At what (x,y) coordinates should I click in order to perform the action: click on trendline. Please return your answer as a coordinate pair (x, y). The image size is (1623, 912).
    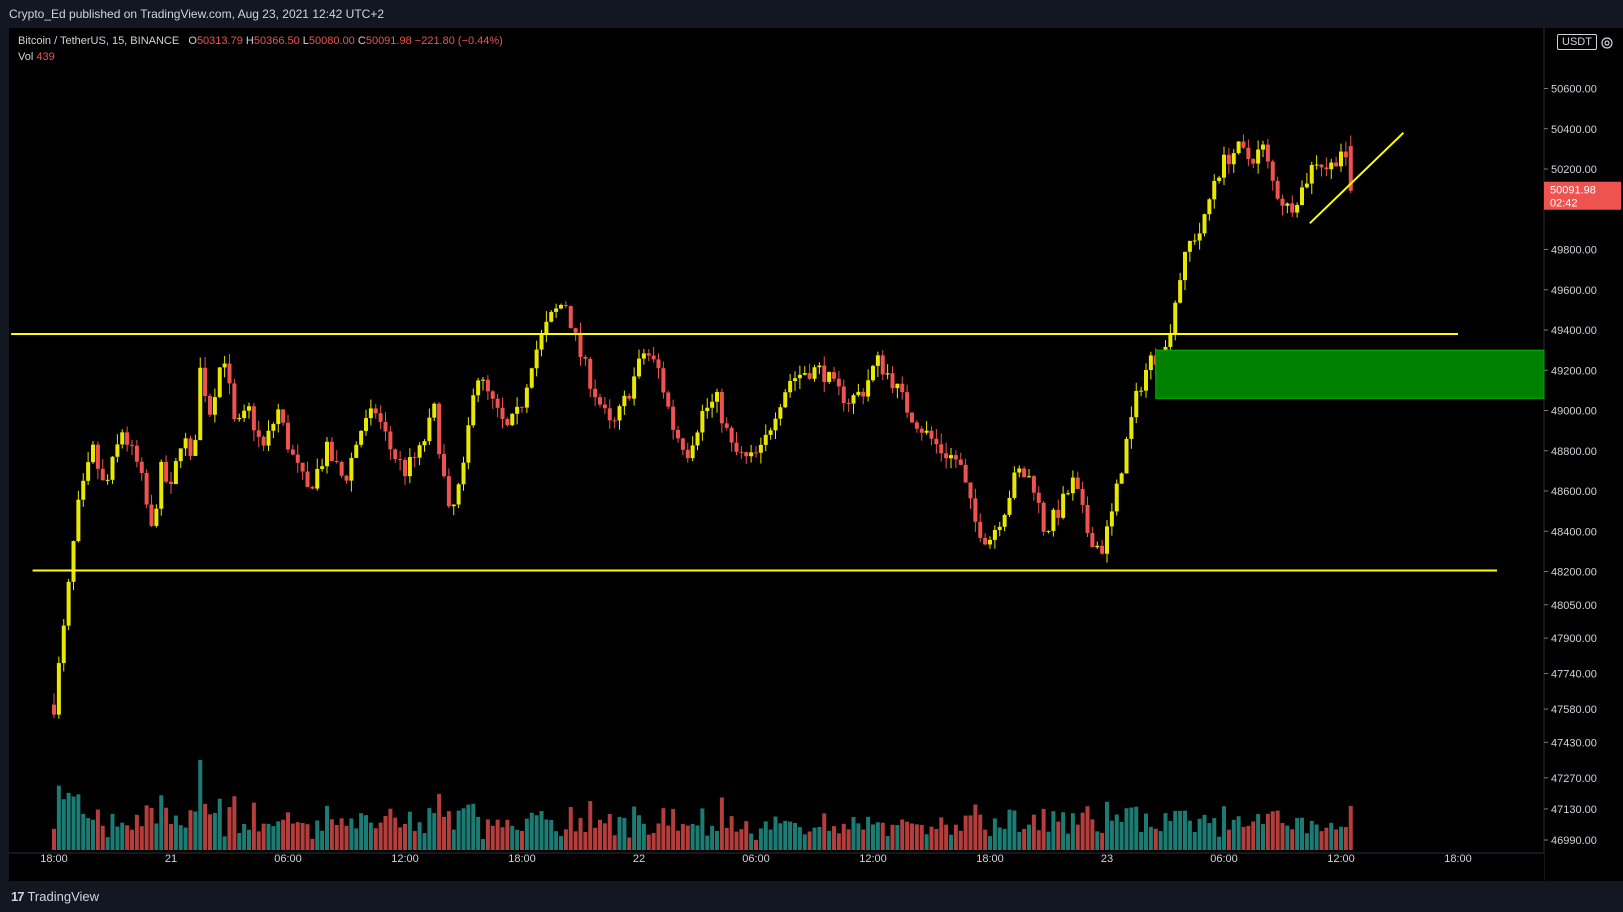
    Looking at the image, I should click on (1357, 178).